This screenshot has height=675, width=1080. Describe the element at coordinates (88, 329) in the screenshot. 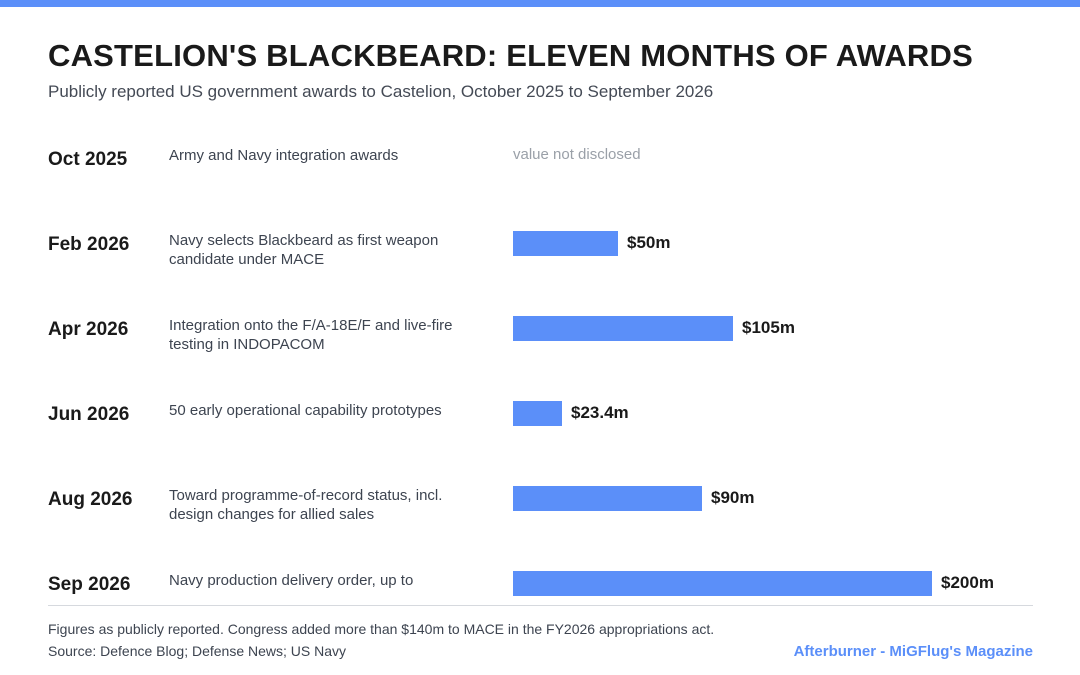

I see `award-date: Apr 2026` at that location.